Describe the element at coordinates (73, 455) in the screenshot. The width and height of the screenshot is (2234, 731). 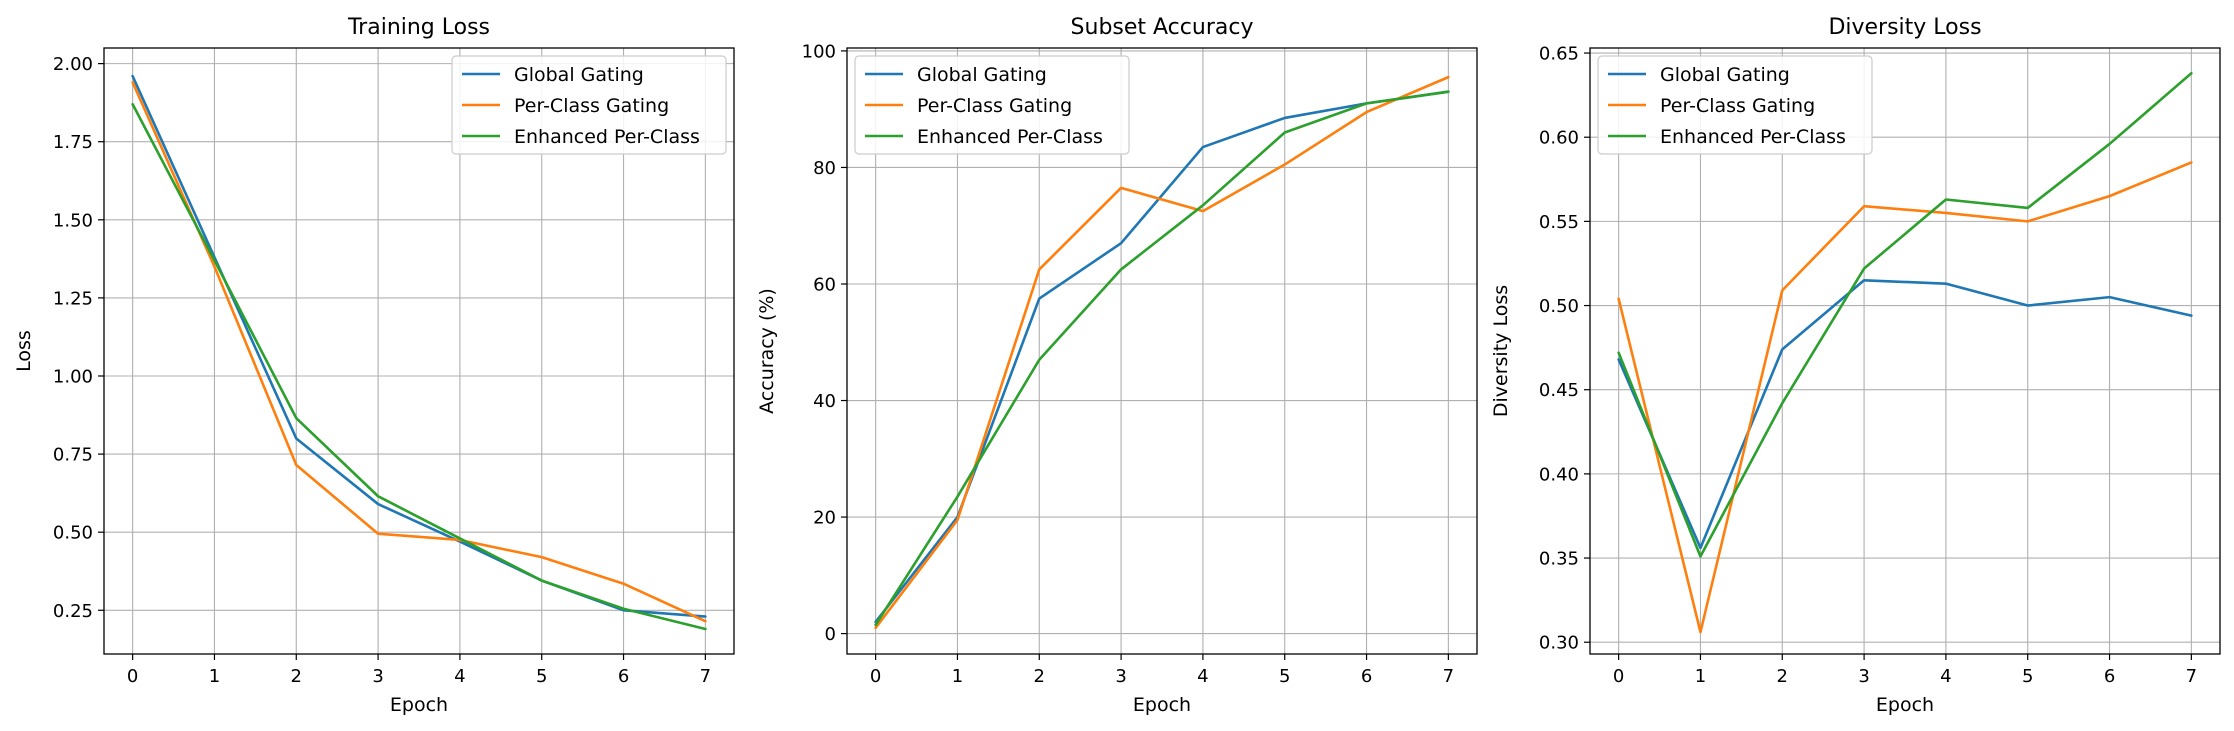
I see `y-tick-label: 0.75` at that location.